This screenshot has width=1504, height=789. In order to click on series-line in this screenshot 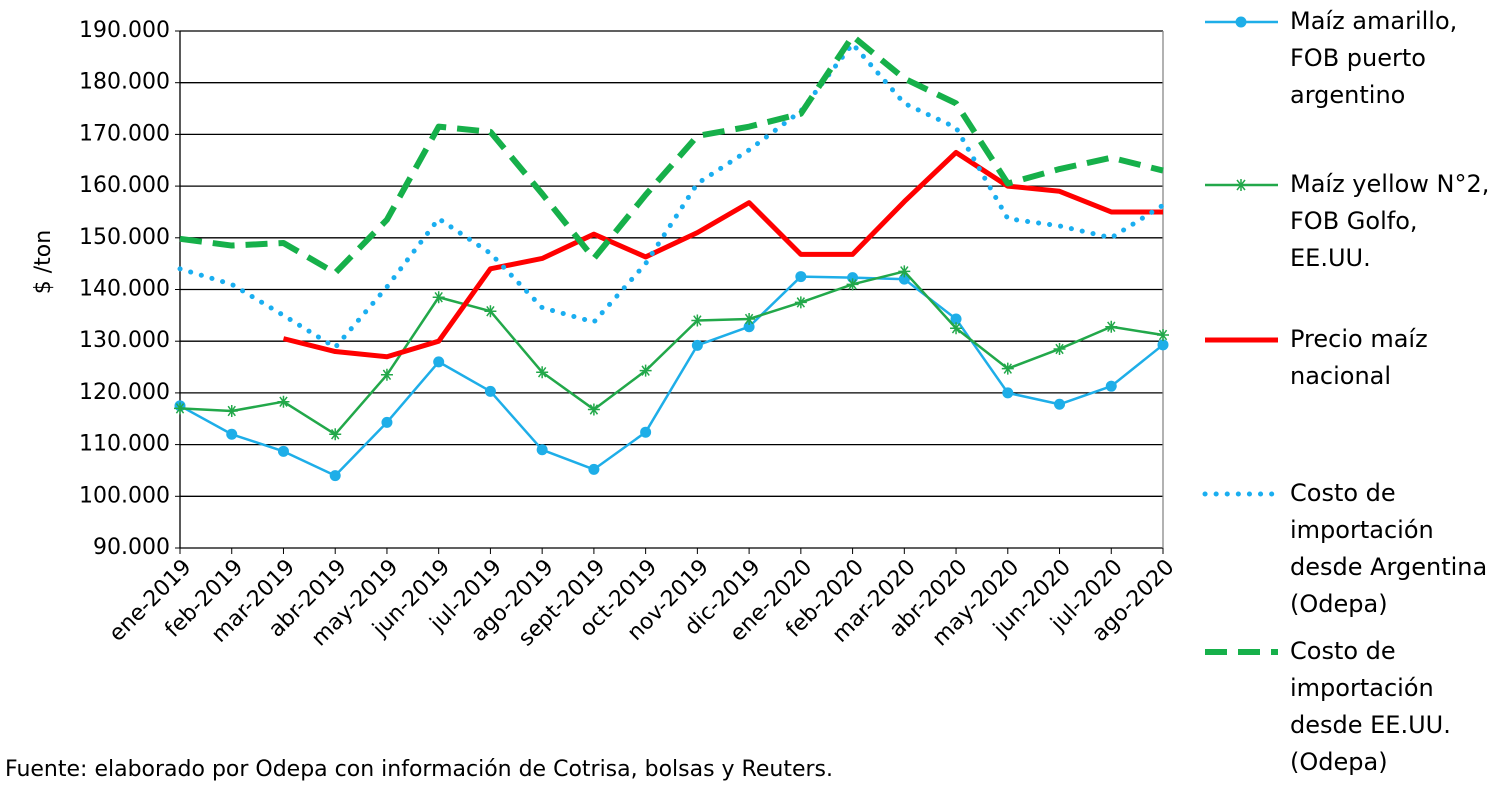, I will do `click(671, 353)`.